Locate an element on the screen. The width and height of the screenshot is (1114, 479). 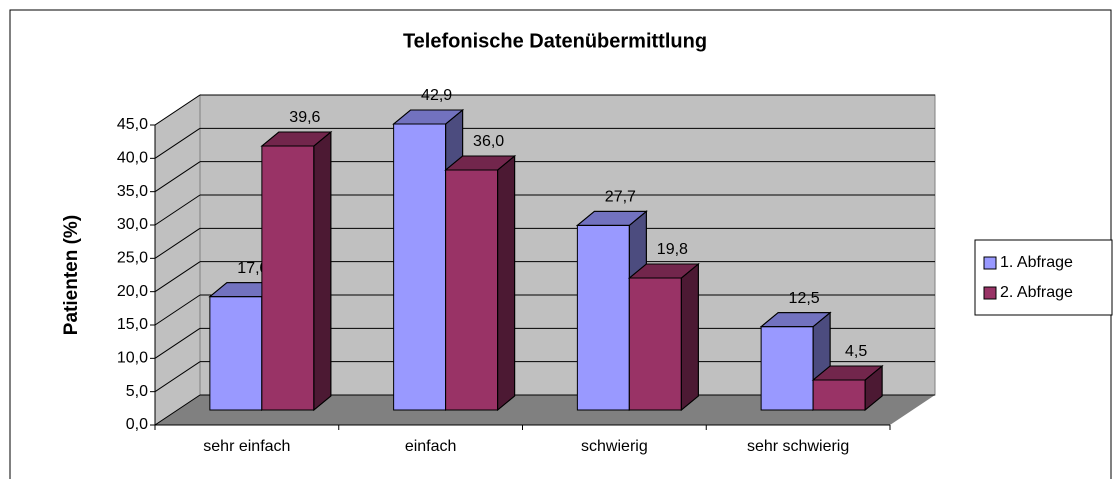
data-label: 27,7 is located at coordinates (620, 197).